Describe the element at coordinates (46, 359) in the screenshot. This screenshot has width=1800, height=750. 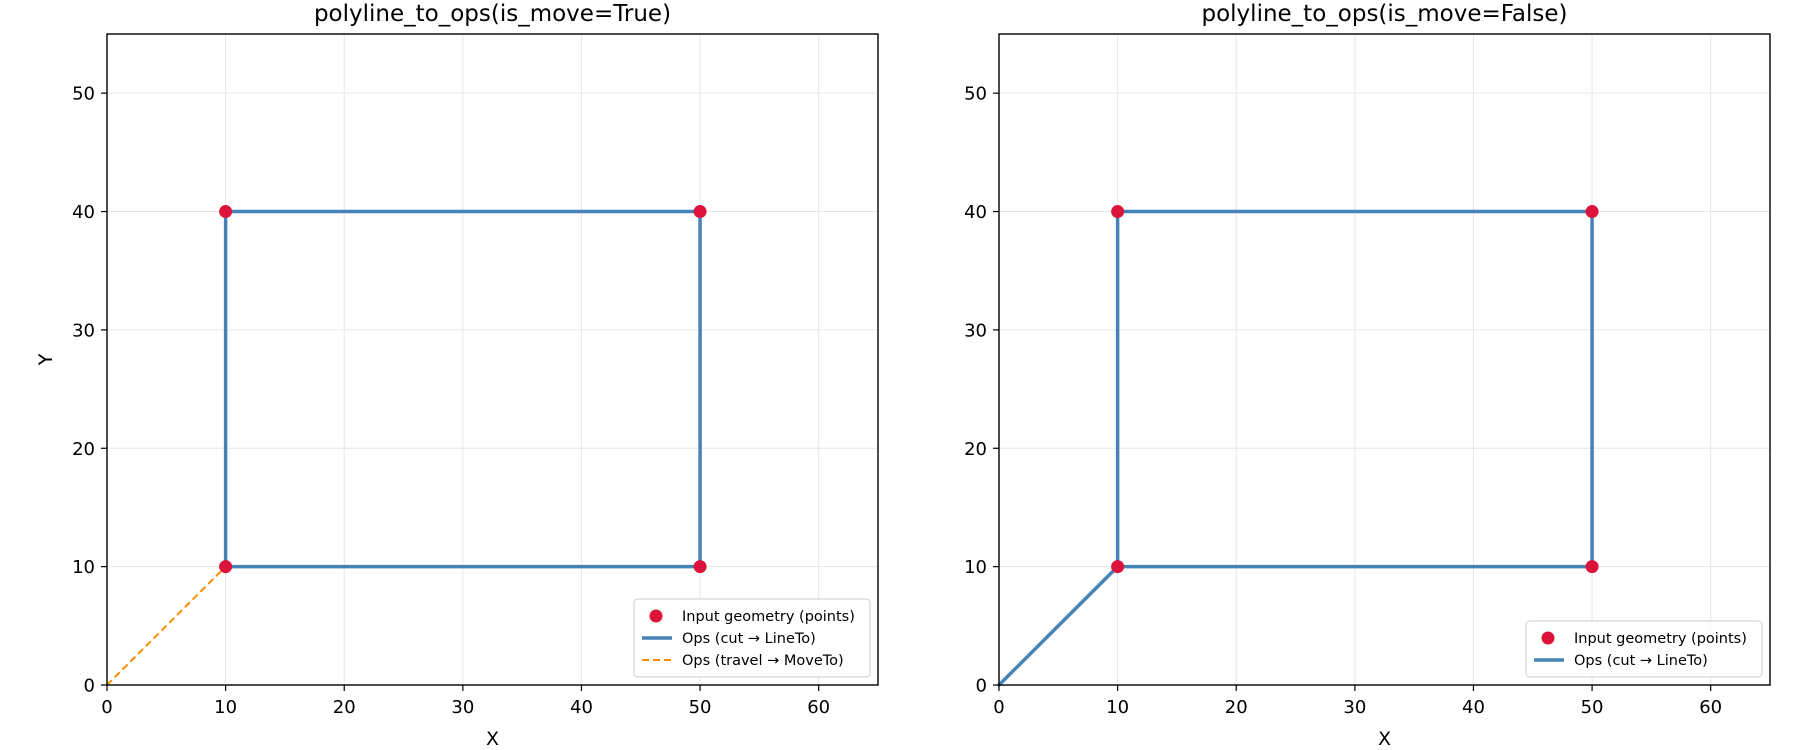
I see `y-axis-label: Y` at that location.